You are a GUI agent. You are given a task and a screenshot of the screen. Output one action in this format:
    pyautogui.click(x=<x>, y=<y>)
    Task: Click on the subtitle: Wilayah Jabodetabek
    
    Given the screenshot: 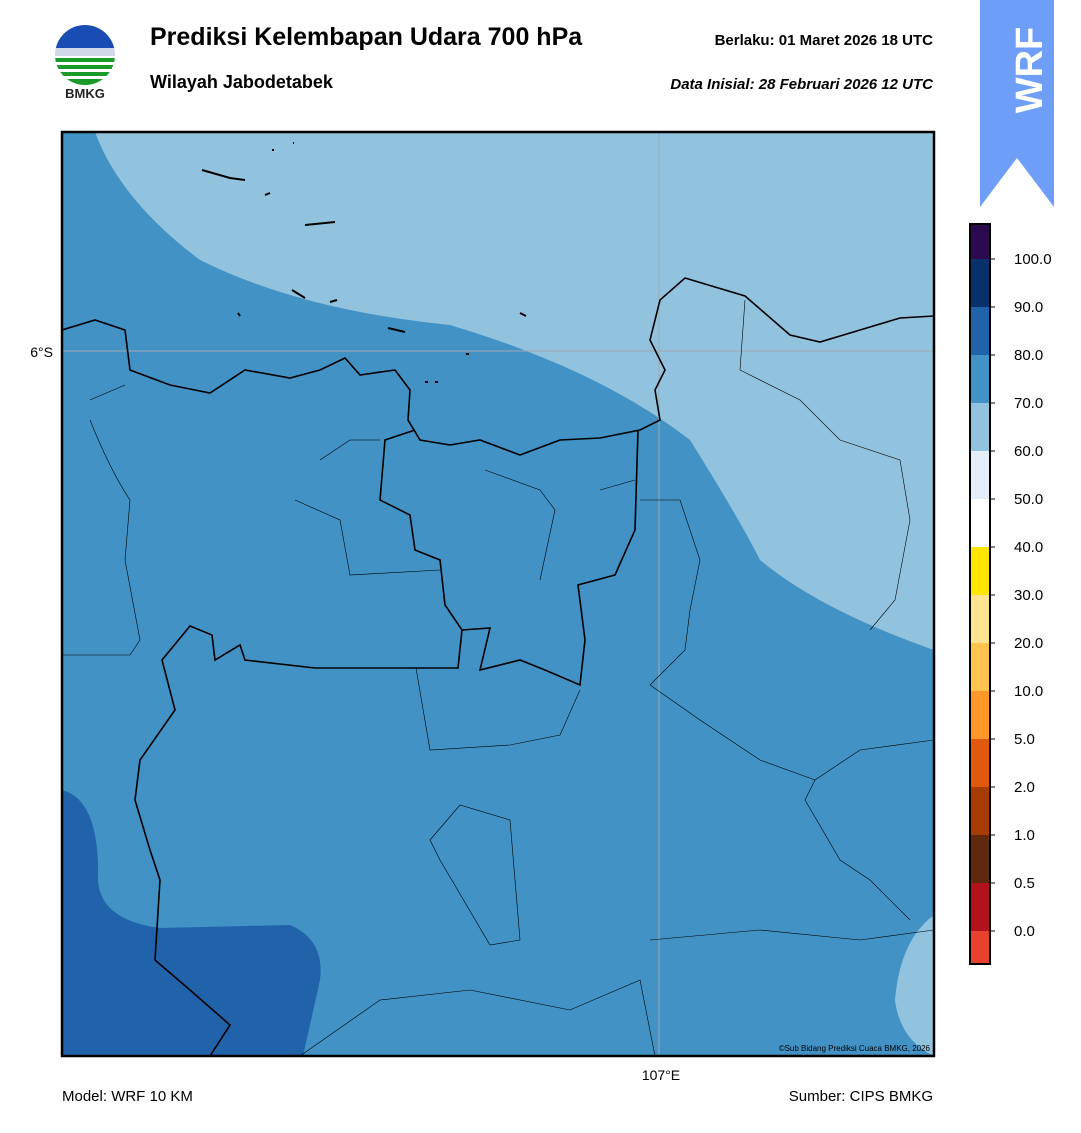 What is the action you would take?
    pyautogui.click(x=242, y=82)
    